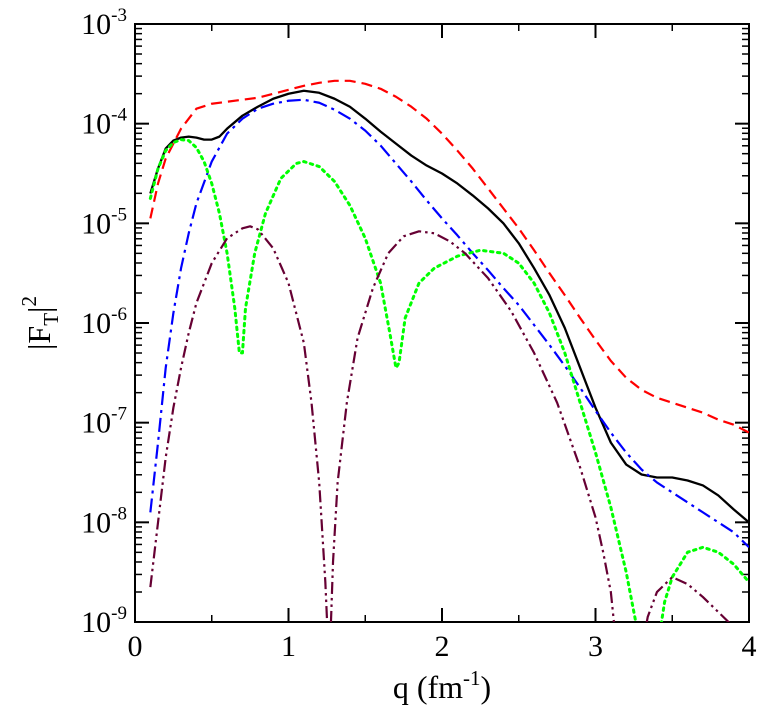 The width and height of the screenshot is (760, 716). Describe the element at coordinates (119, 115) in the screenshot. I see `y-tick-label-exp: -4` at that location.